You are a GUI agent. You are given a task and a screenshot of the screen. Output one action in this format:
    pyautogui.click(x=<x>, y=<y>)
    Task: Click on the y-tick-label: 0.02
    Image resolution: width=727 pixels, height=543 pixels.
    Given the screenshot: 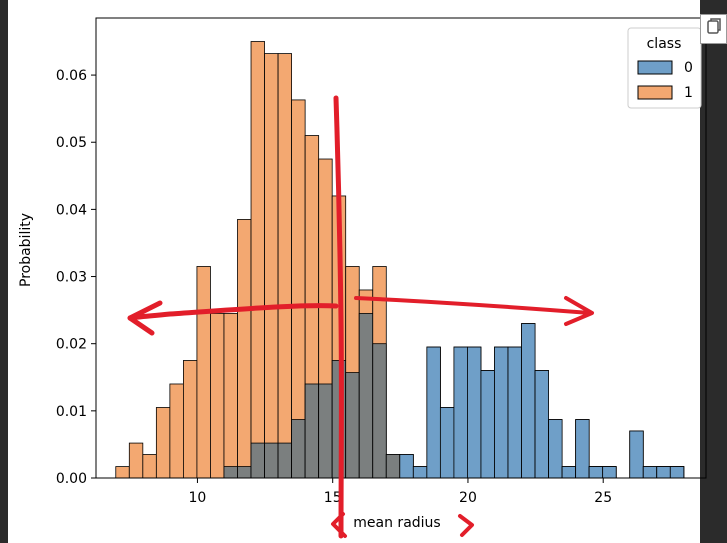 What is the action you would take?
    pyautogui.click(x=71, y=345)
    